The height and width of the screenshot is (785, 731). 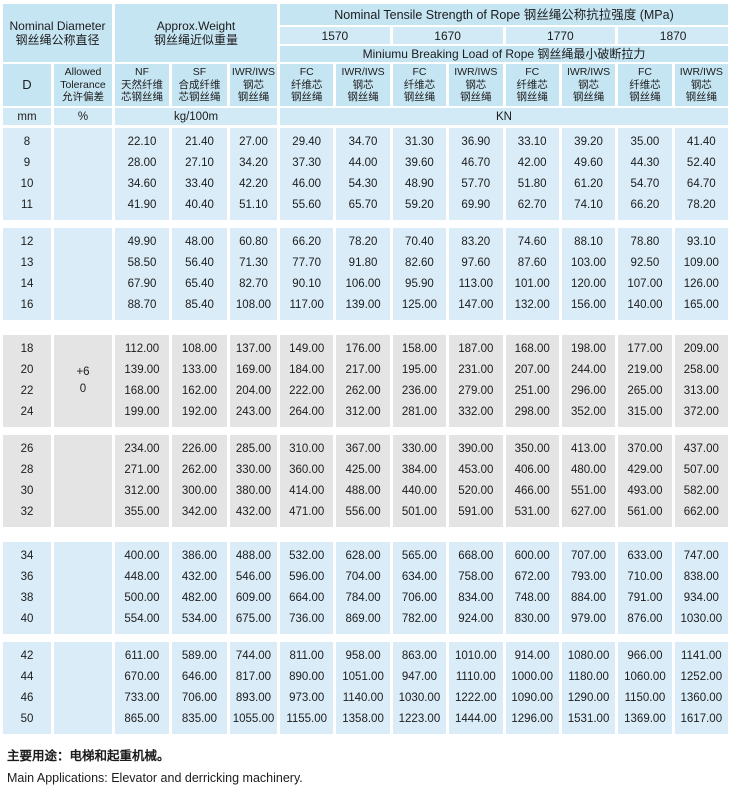 What do you see at coordinates (645, 381) in the screenshot?
I see `value-column: 177.00 219.00 265.00 315.00` at bounding box center [645, 381].